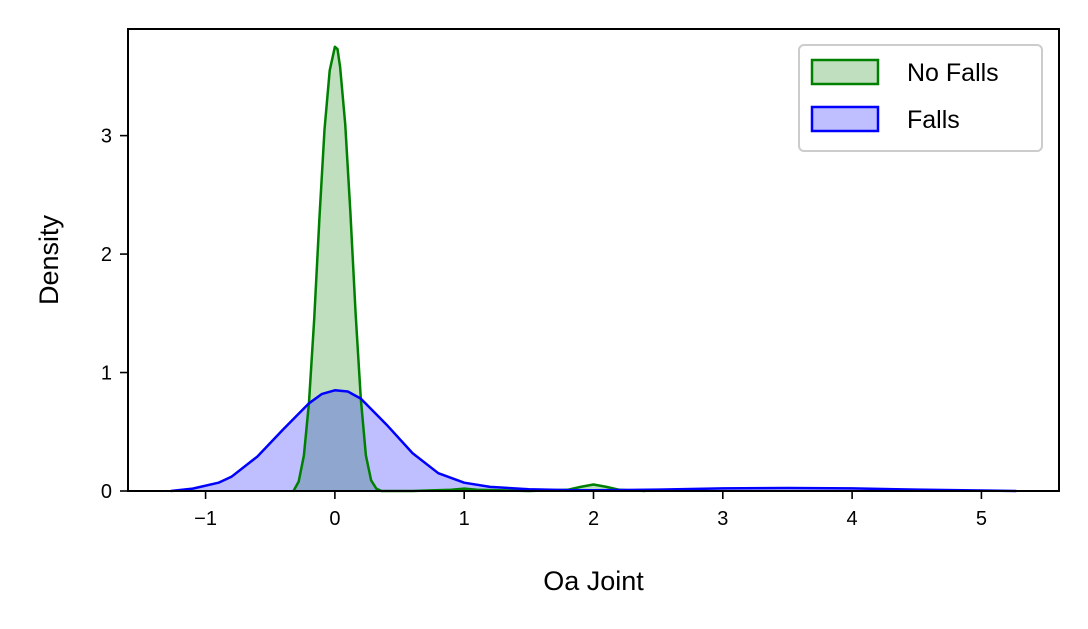  I want to click on y-tick-label: 3, so click(106, 137).